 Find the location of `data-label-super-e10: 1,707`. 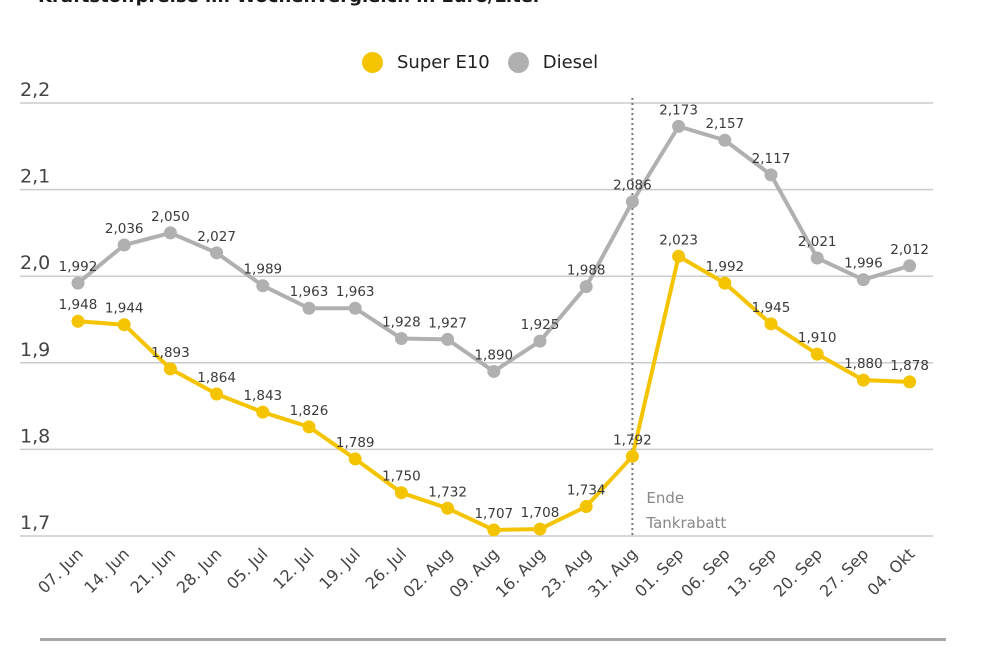

data-label-super-e10: 1,707 is located at coordinates (493, 514).